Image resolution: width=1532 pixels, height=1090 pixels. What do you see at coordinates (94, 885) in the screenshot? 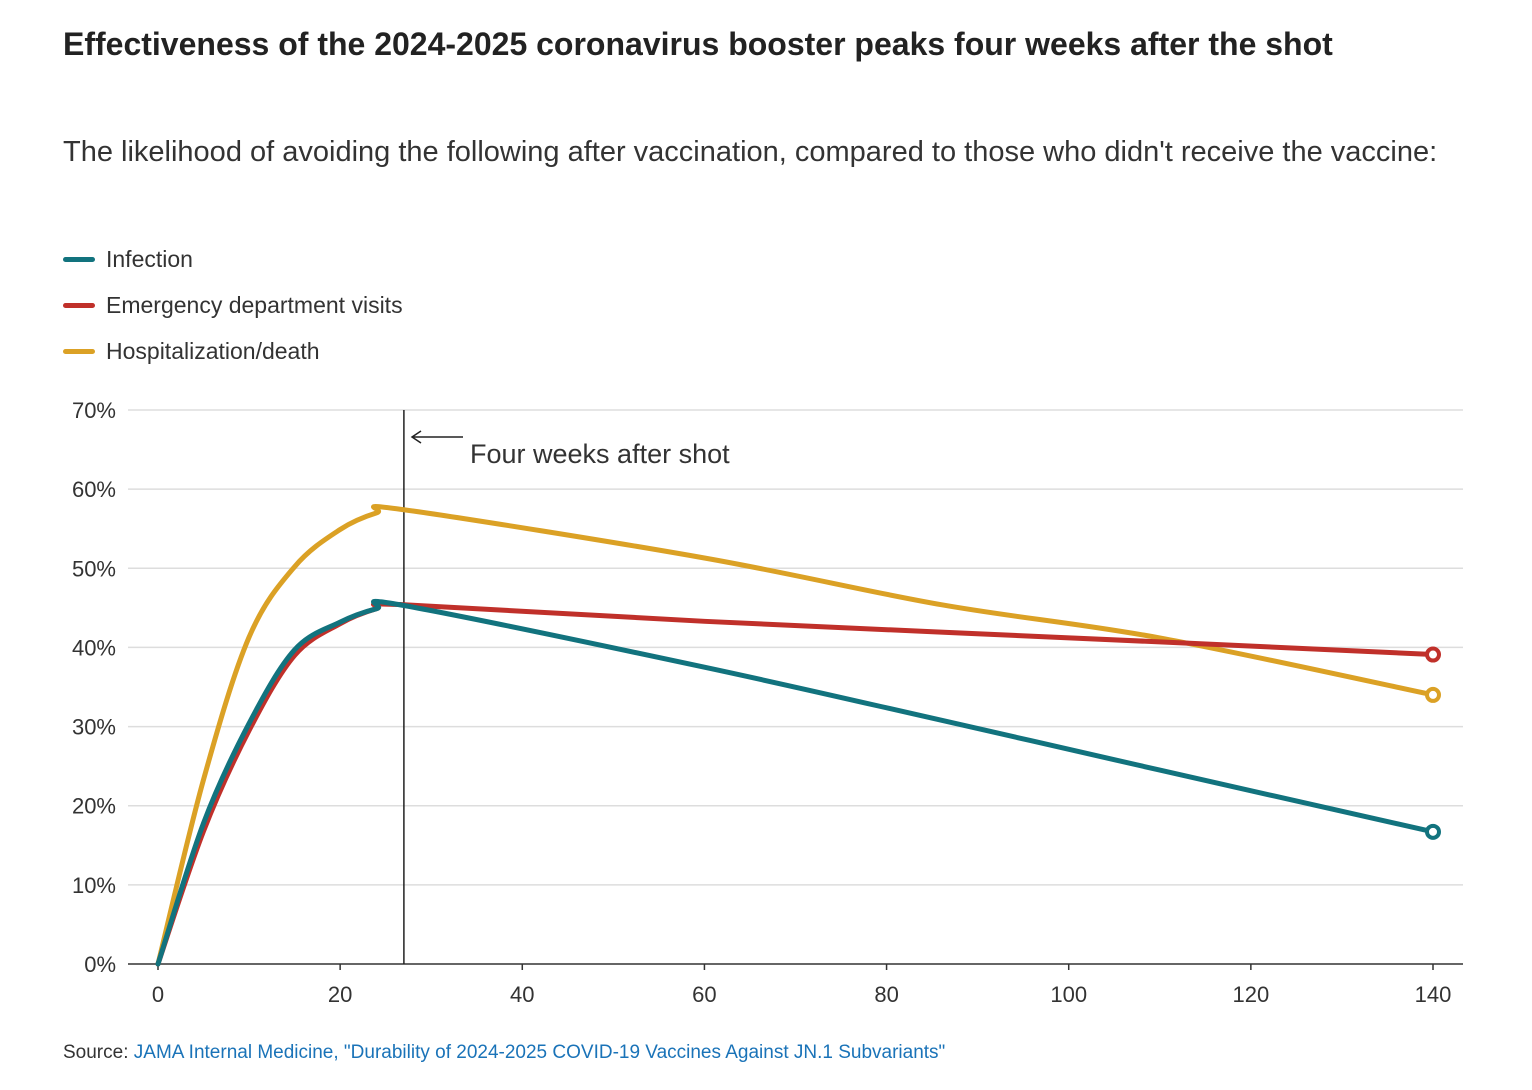
I see `y-tick-label: 10%` at bounding box center [94, 885].